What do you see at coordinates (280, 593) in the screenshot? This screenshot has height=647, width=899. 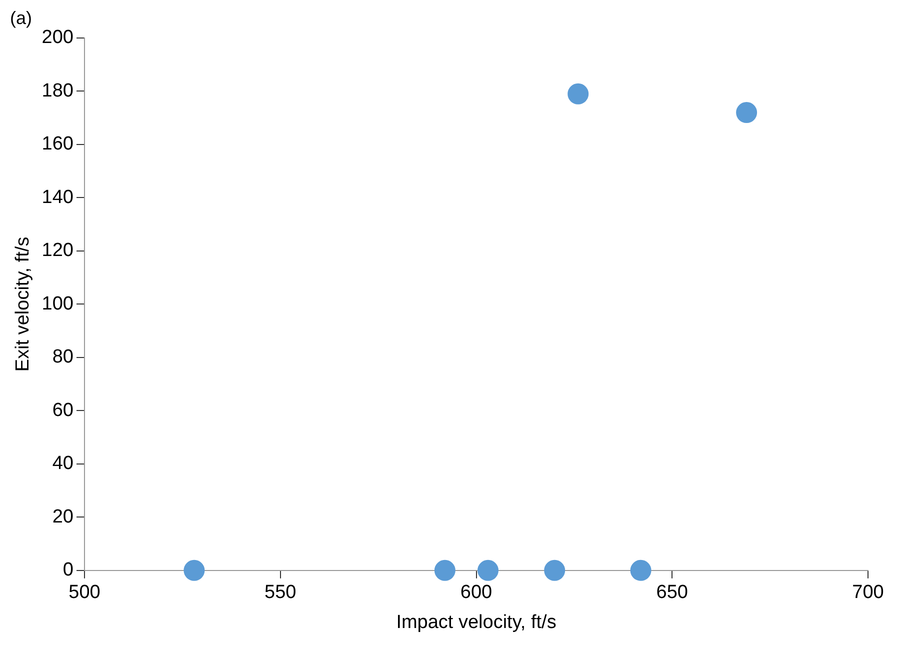 I see `x-tick-label: 550` at bounding box center [280, 593].